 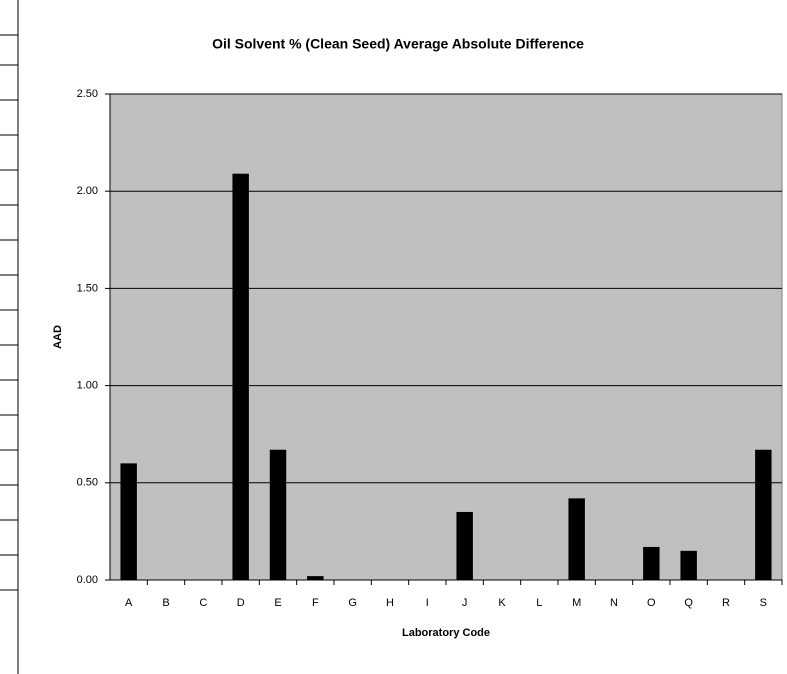 What do you see at coordinates (165, 603) in the screenshot?
I see `x-tick-label: B` at bounding box center [165, 603].